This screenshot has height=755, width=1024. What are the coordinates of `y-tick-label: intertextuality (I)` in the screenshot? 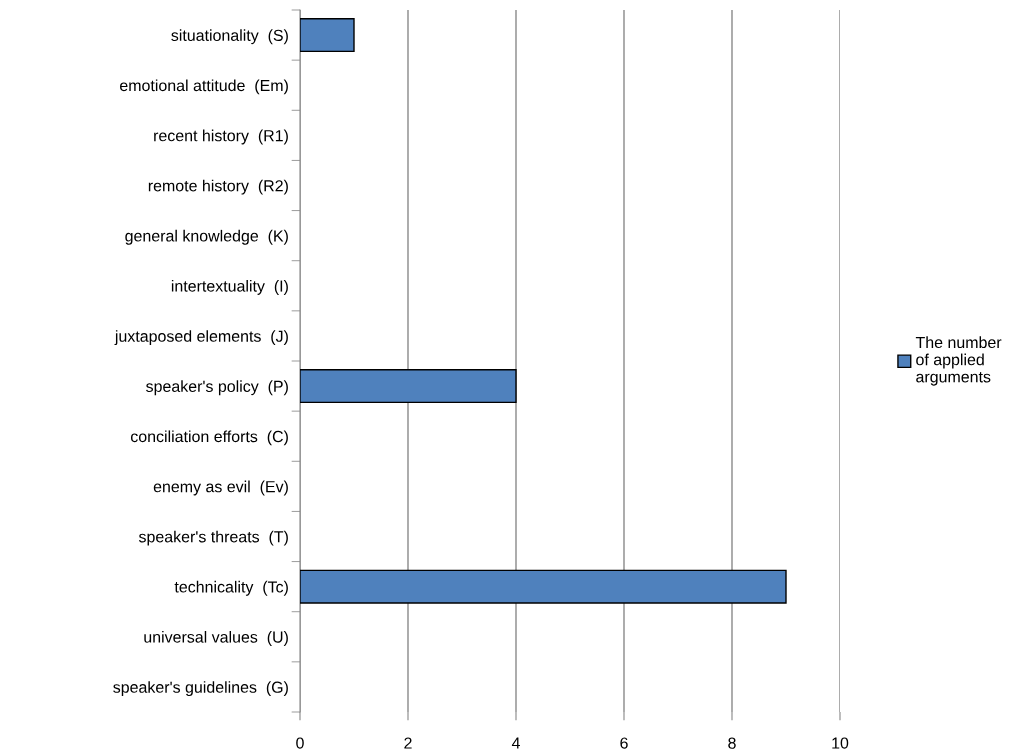 It's located at (229, 287).